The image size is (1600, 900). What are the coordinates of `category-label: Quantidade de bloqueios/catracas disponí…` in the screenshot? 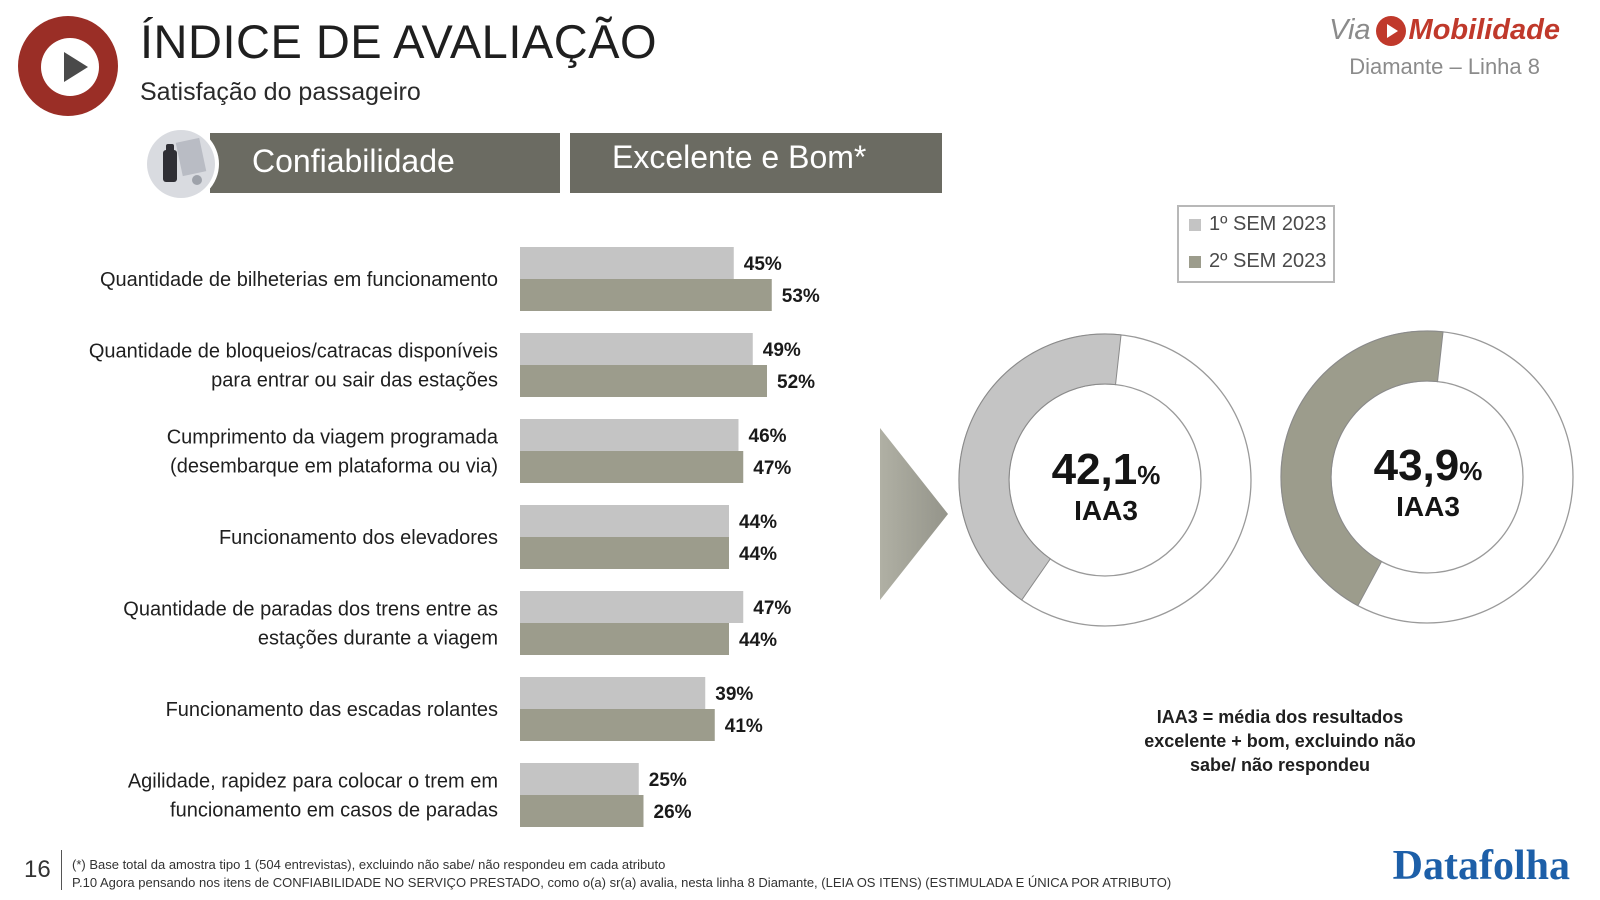 It's located at (293, 352).